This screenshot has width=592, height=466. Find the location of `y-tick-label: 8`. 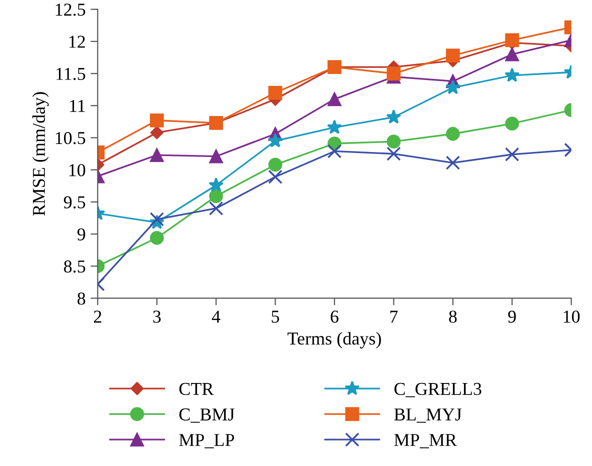

y-tick-label: 8 is located at coordinates (82, 298).